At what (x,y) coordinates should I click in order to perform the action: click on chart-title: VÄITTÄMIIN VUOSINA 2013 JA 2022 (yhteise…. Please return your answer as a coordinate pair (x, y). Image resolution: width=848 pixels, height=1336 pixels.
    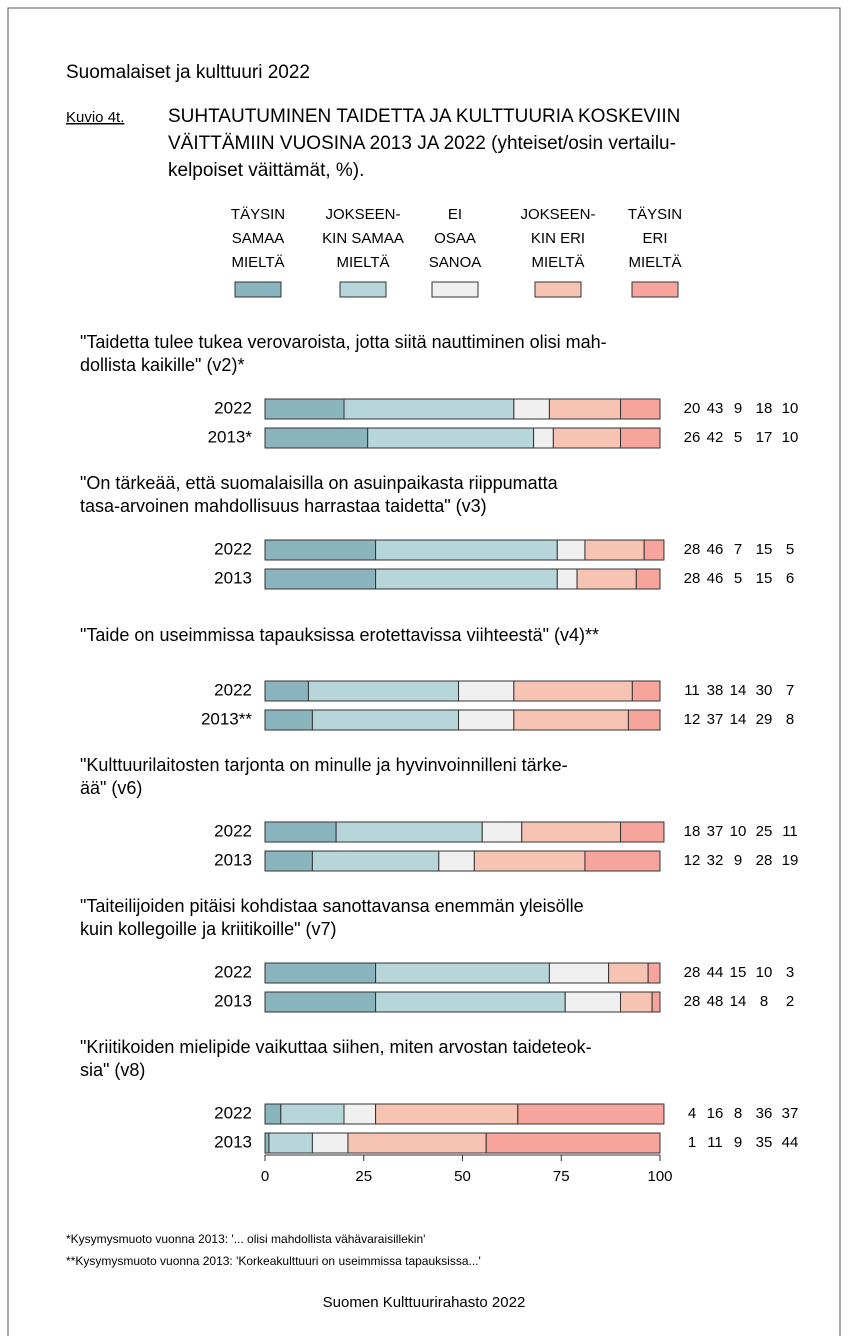
    Looking at the image, I should click on (422, 143).